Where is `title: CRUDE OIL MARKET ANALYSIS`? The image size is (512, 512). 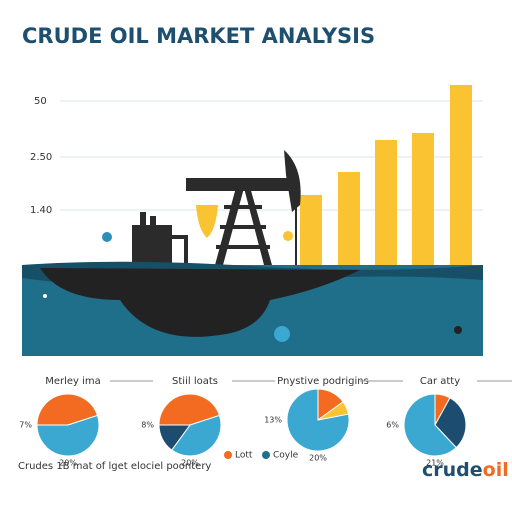
title: CRUDE OIL MARKET ANALYSIS is located at coordinates (198, 36).